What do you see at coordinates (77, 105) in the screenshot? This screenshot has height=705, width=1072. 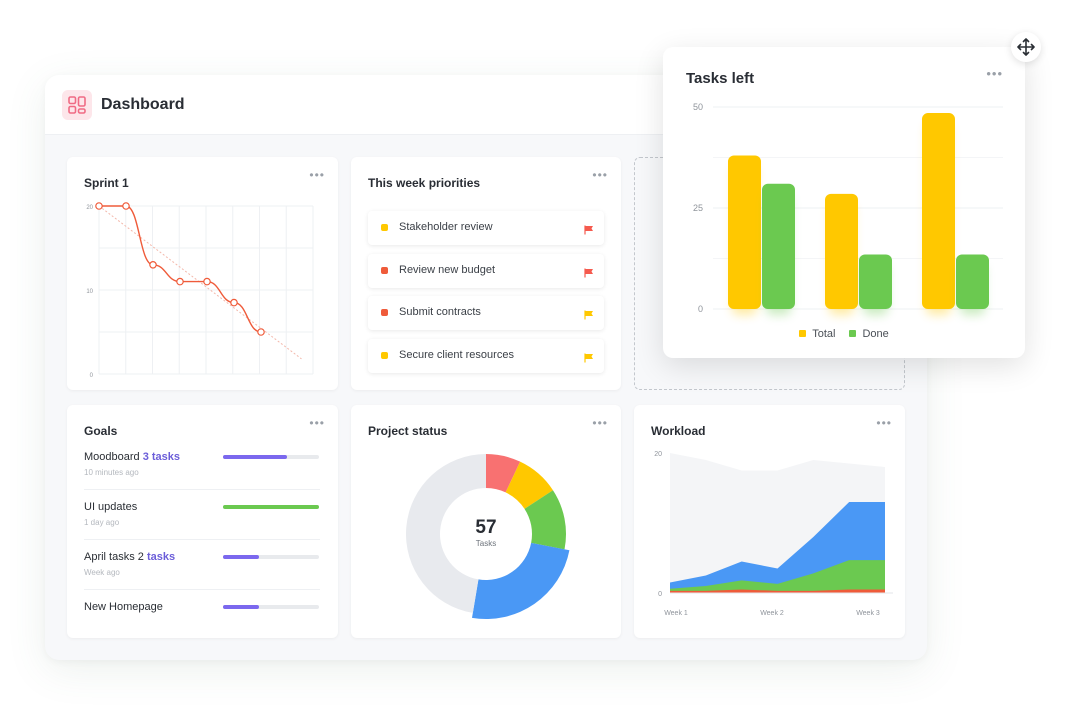 I see `dashboard-grid-icon` at bounding box center [77, 105].